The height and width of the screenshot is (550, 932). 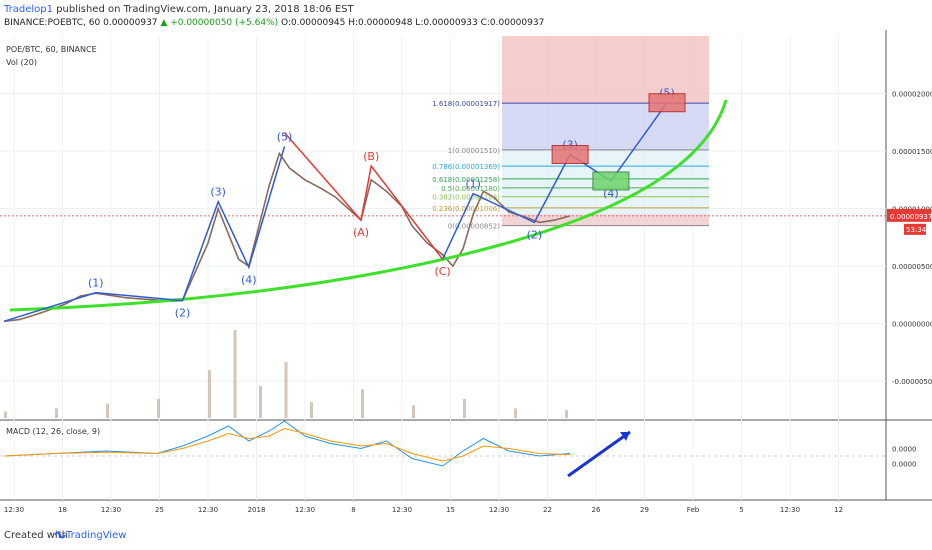 What do you see at coordinates (625, 436) in the screenshot?
I see `macd-arrow-head` at bounding box center [625, 436].